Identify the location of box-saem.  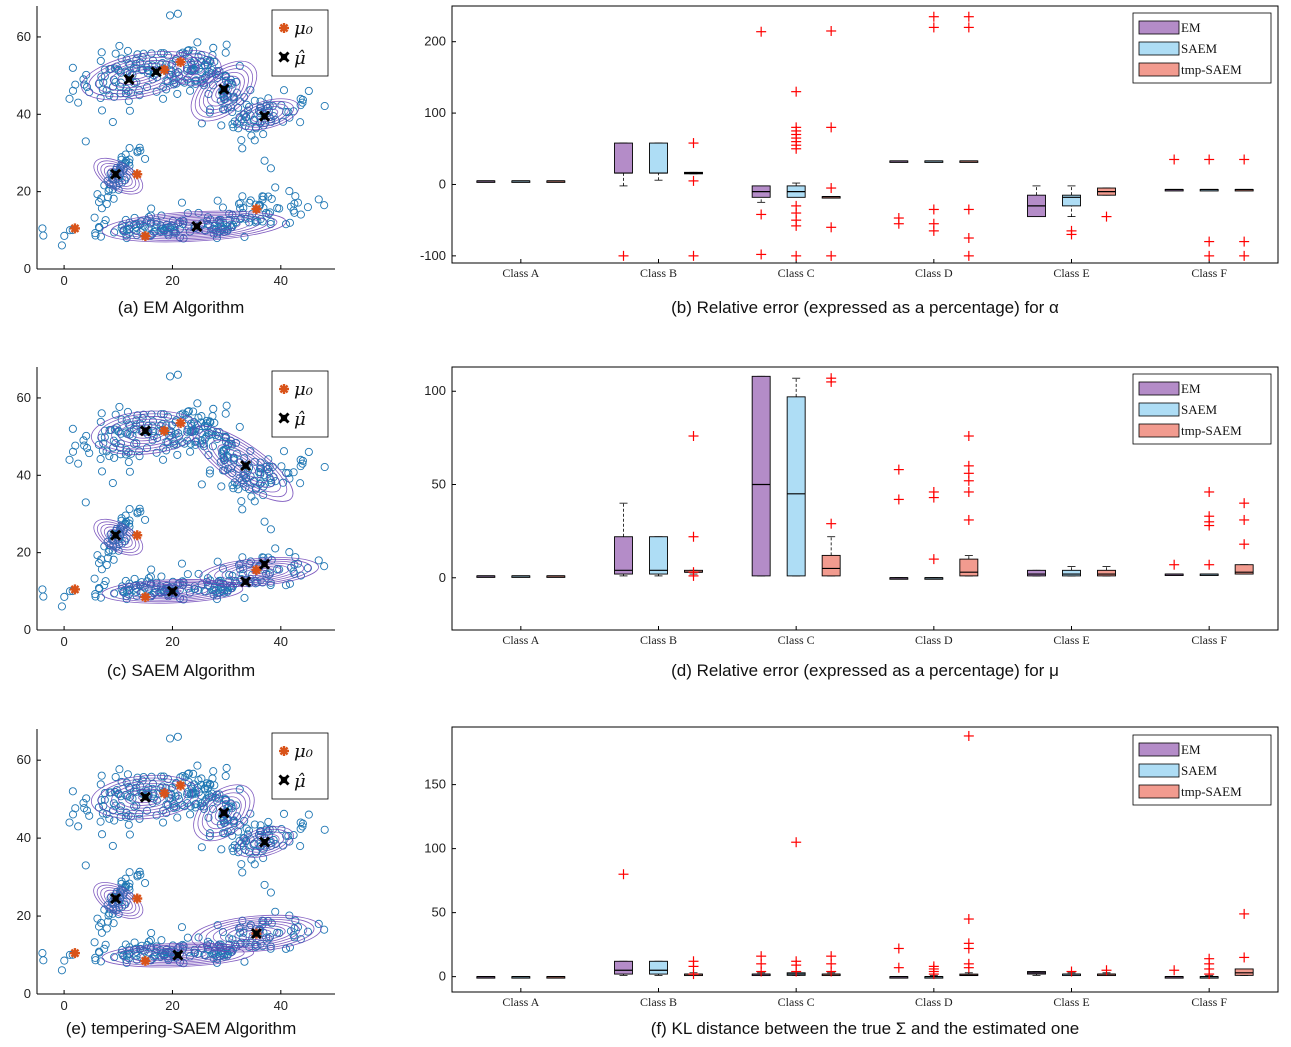
(521, 181).